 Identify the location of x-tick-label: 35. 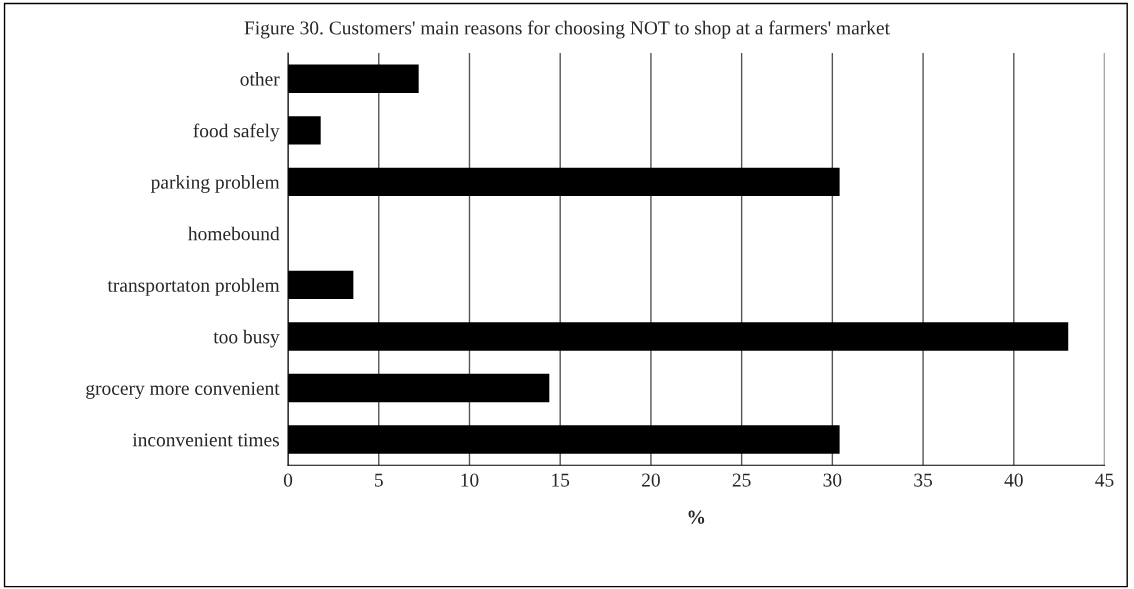
(923, 480).